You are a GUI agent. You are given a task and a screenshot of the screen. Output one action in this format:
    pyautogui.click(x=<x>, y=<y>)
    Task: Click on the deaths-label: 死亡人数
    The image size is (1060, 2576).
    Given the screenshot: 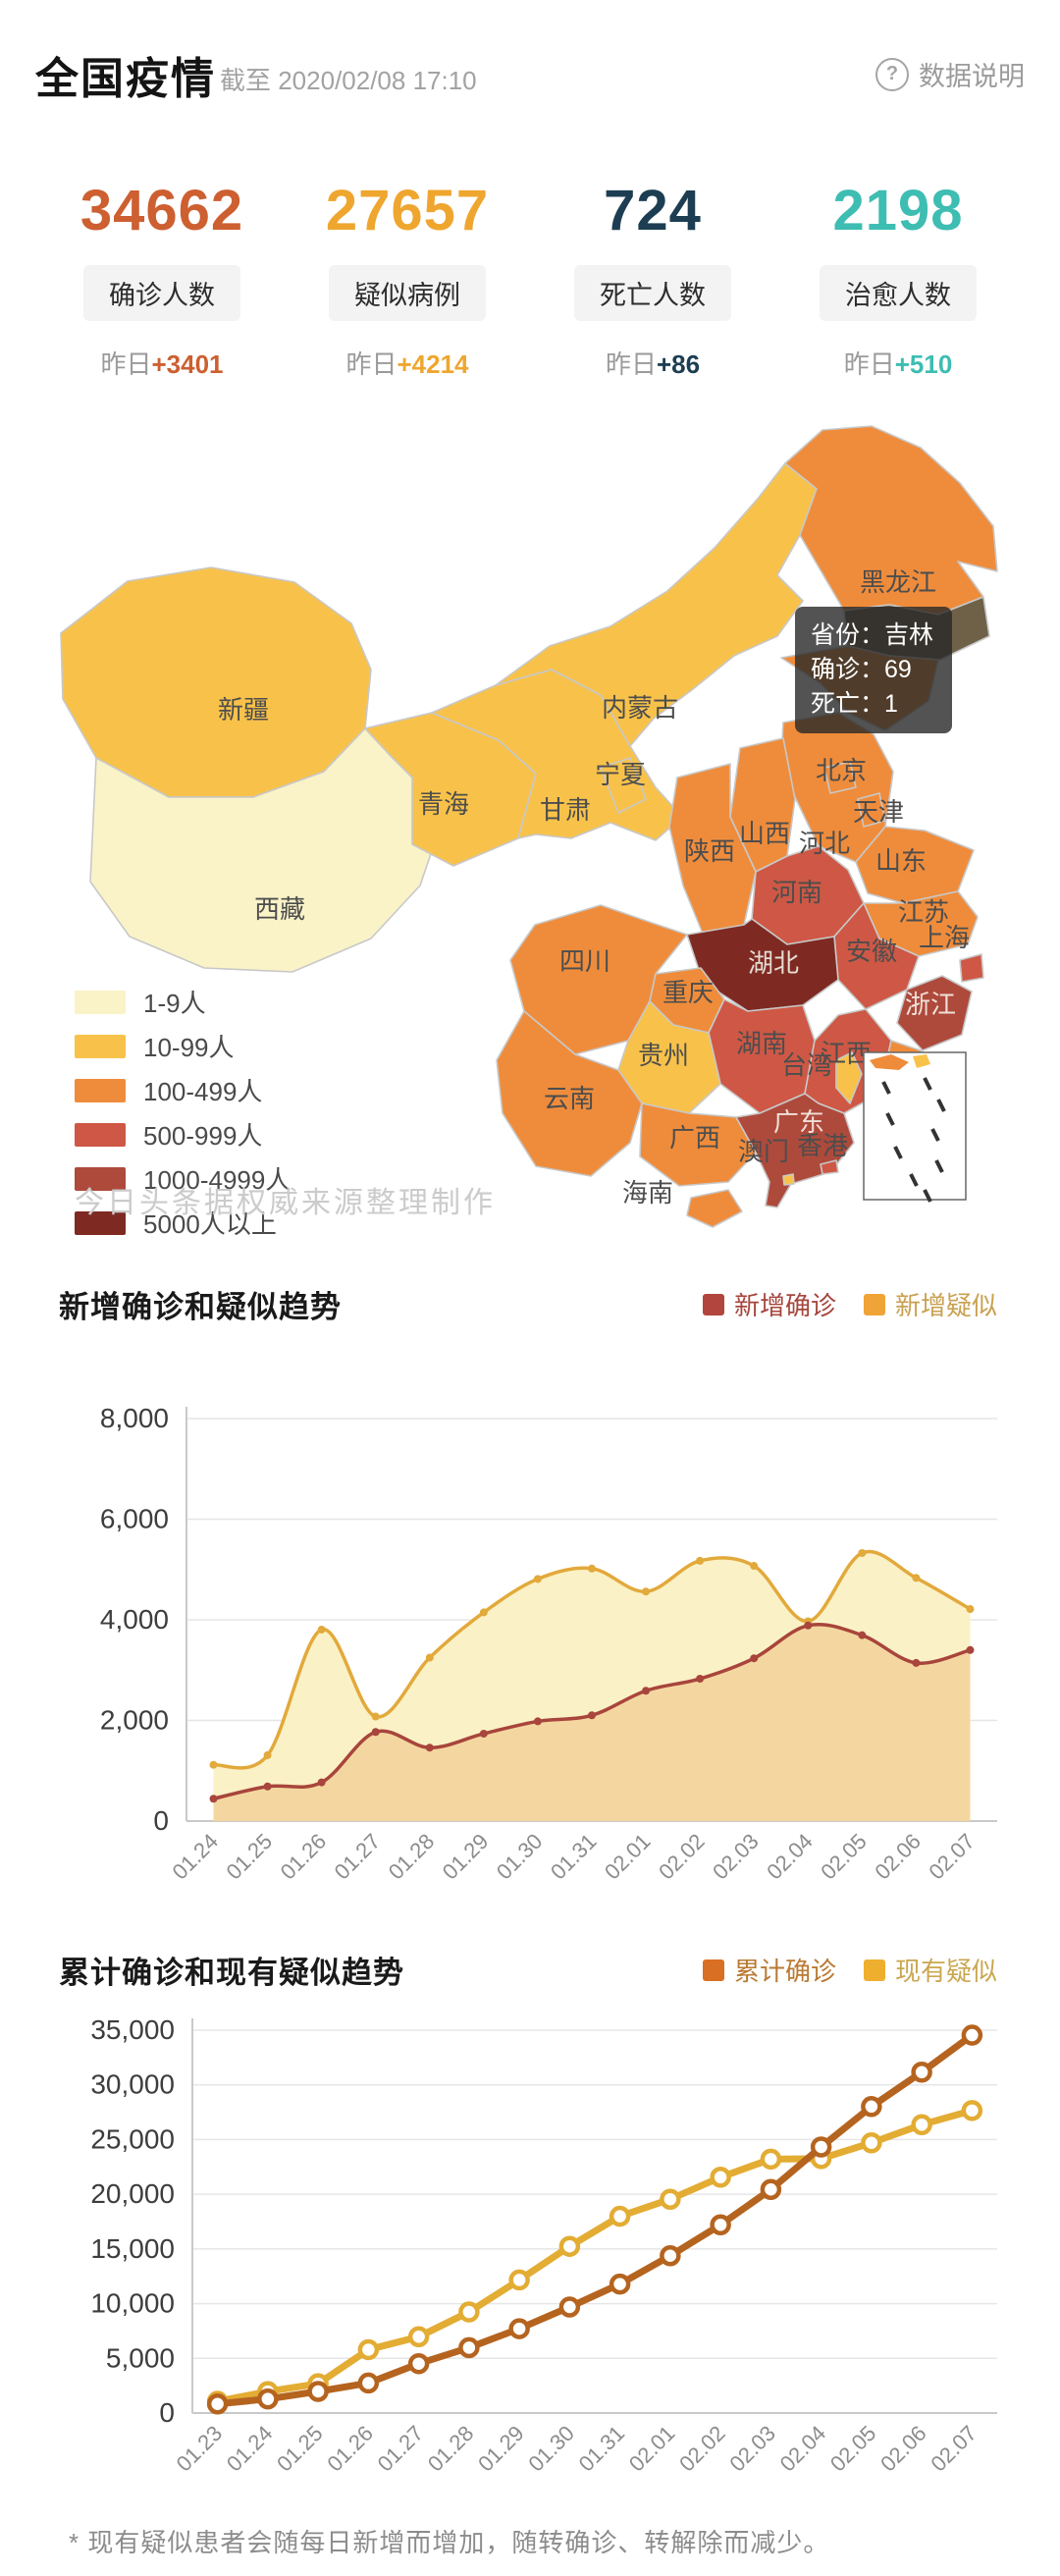 What is the action you would take?
    pyautogui.click(x=653, y=293)
    